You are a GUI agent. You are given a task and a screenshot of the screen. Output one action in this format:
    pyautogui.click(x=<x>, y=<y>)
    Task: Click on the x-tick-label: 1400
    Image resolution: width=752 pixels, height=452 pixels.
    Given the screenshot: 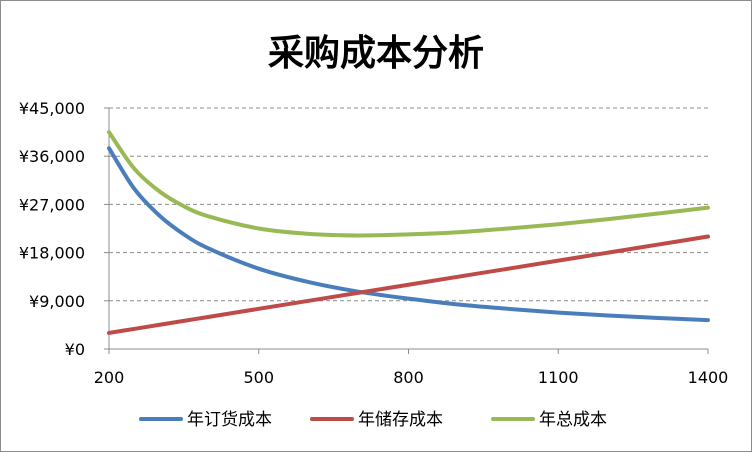 What is the action you would take?
    pyautogui.click(x=708, y=377)
    